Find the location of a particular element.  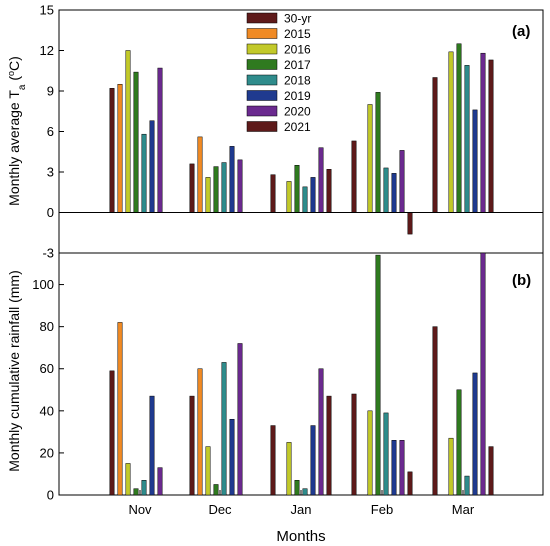

b-bar-2016-Jan is located at coordinates (289, 469).